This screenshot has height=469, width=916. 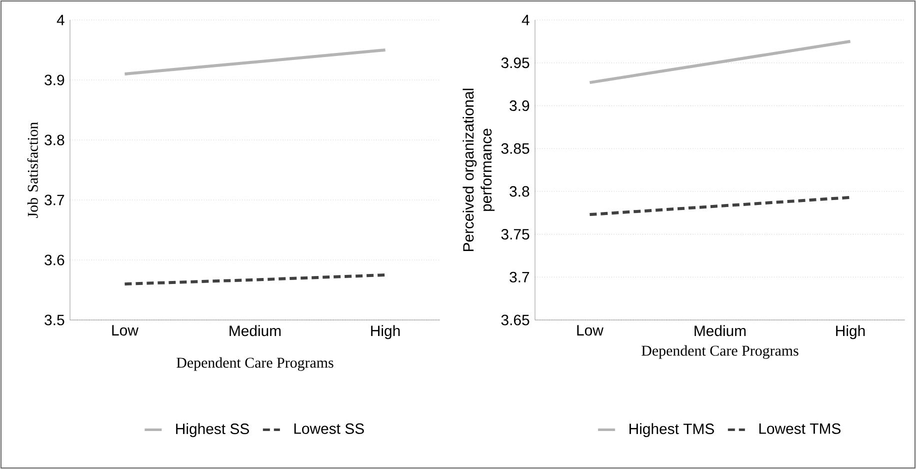 I want to click on legend-label: Lowest TMS, so click(x=800, y=428).